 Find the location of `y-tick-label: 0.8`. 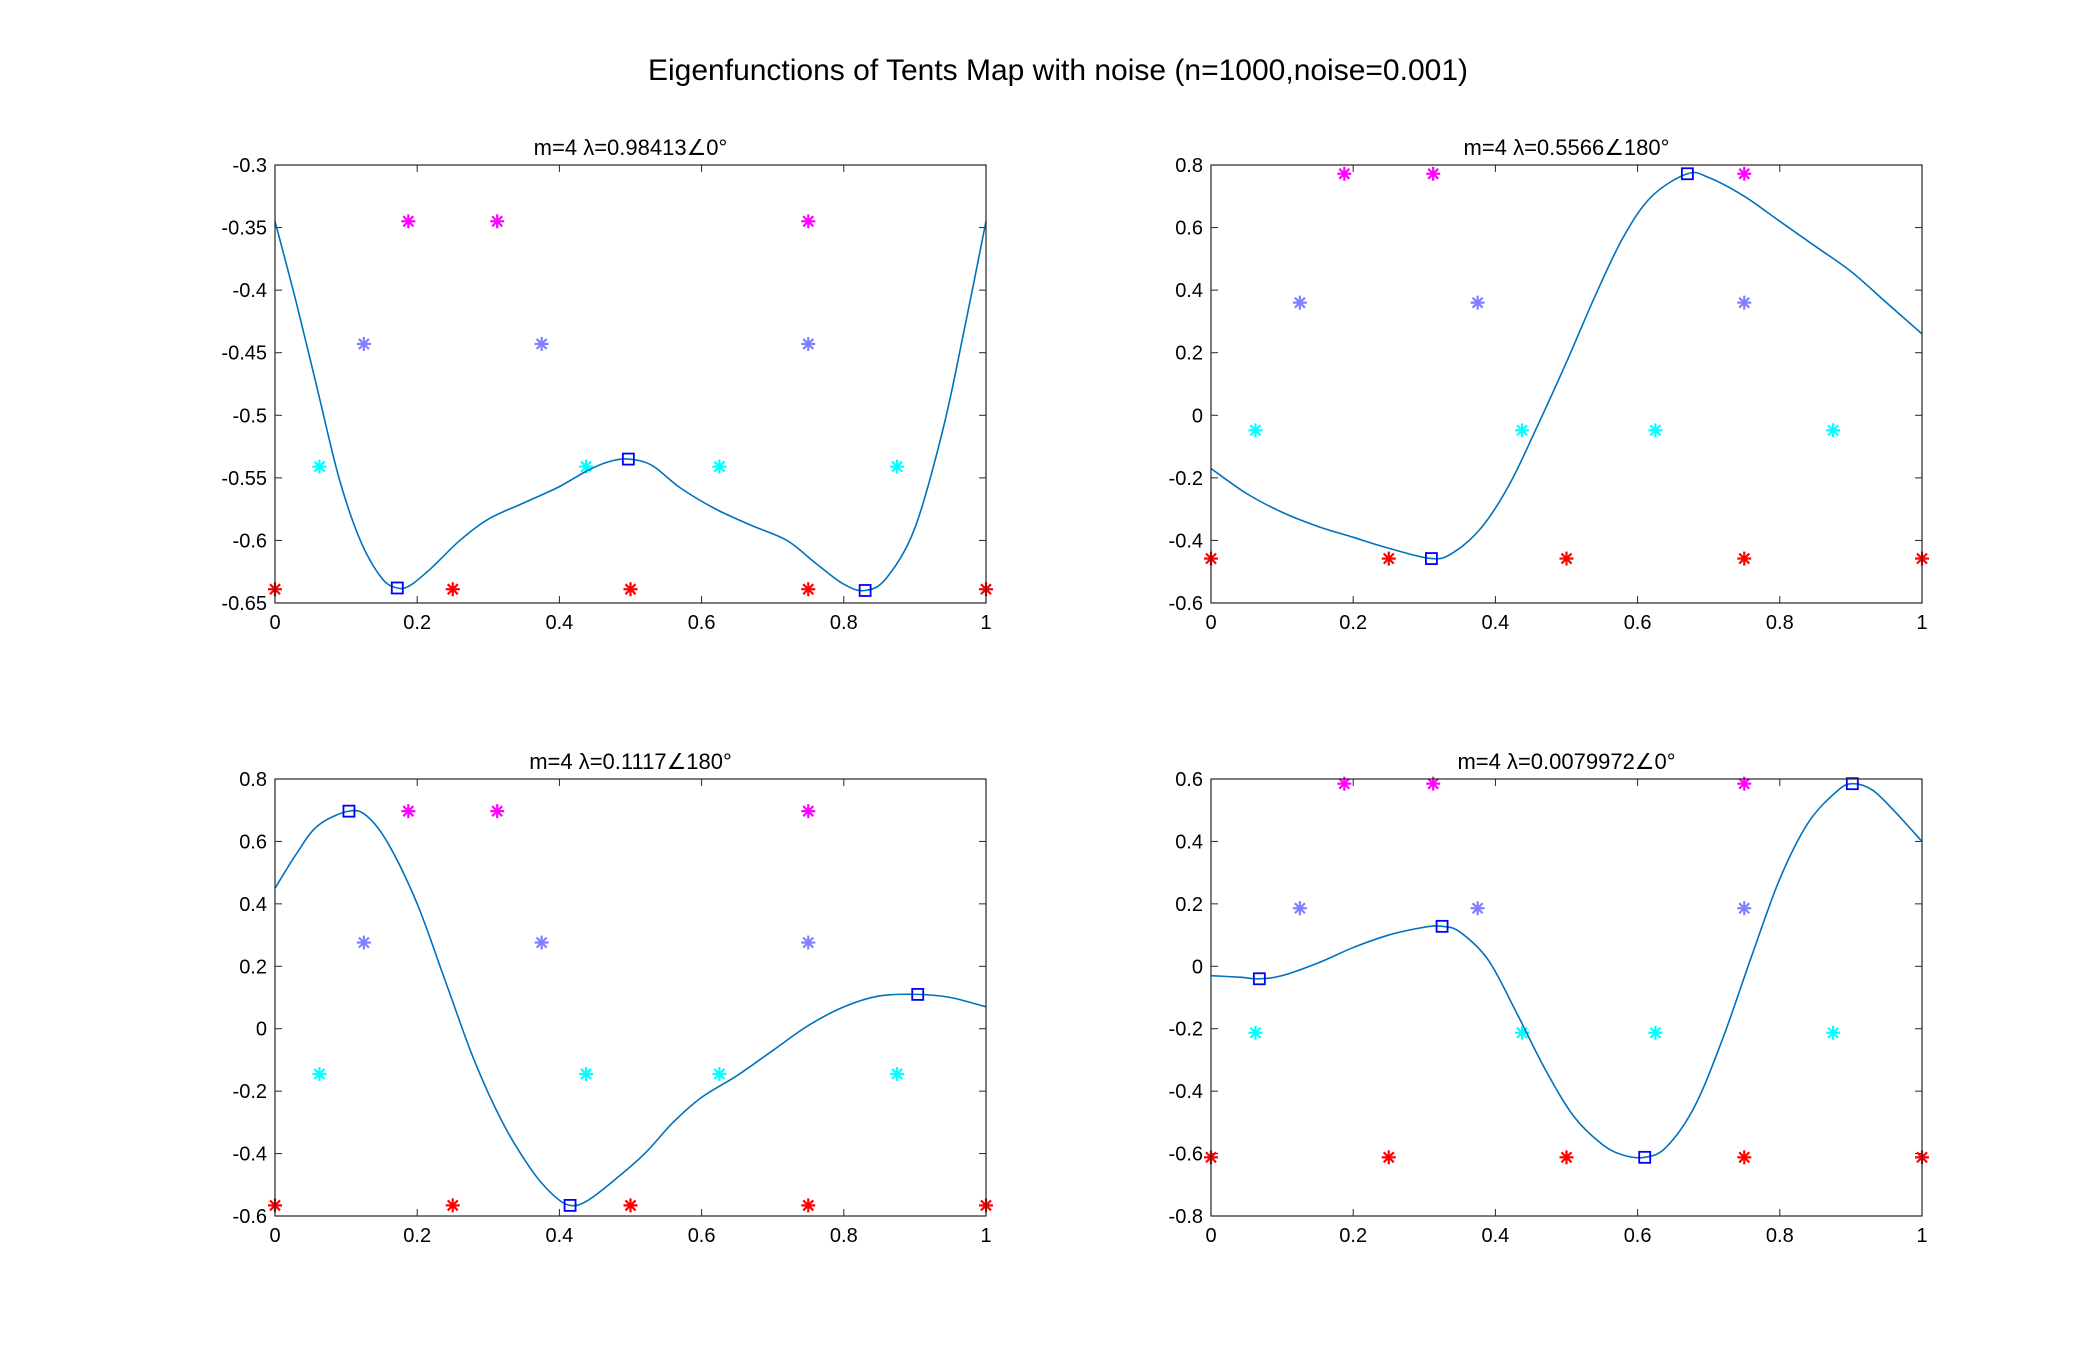

y-tick-label: 0.8 is located at coordinates (253, 780).